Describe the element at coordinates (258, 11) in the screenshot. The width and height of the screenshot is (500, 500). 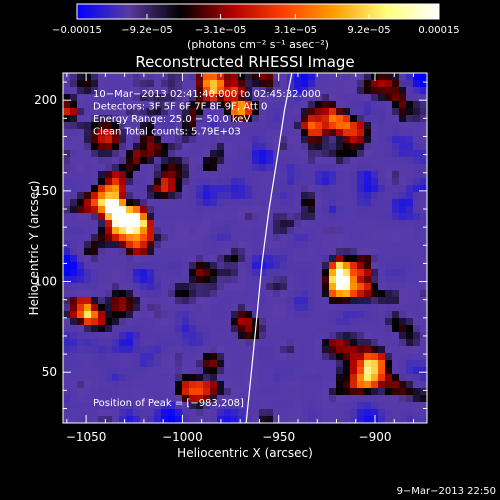
I see `colorbar` at that location.